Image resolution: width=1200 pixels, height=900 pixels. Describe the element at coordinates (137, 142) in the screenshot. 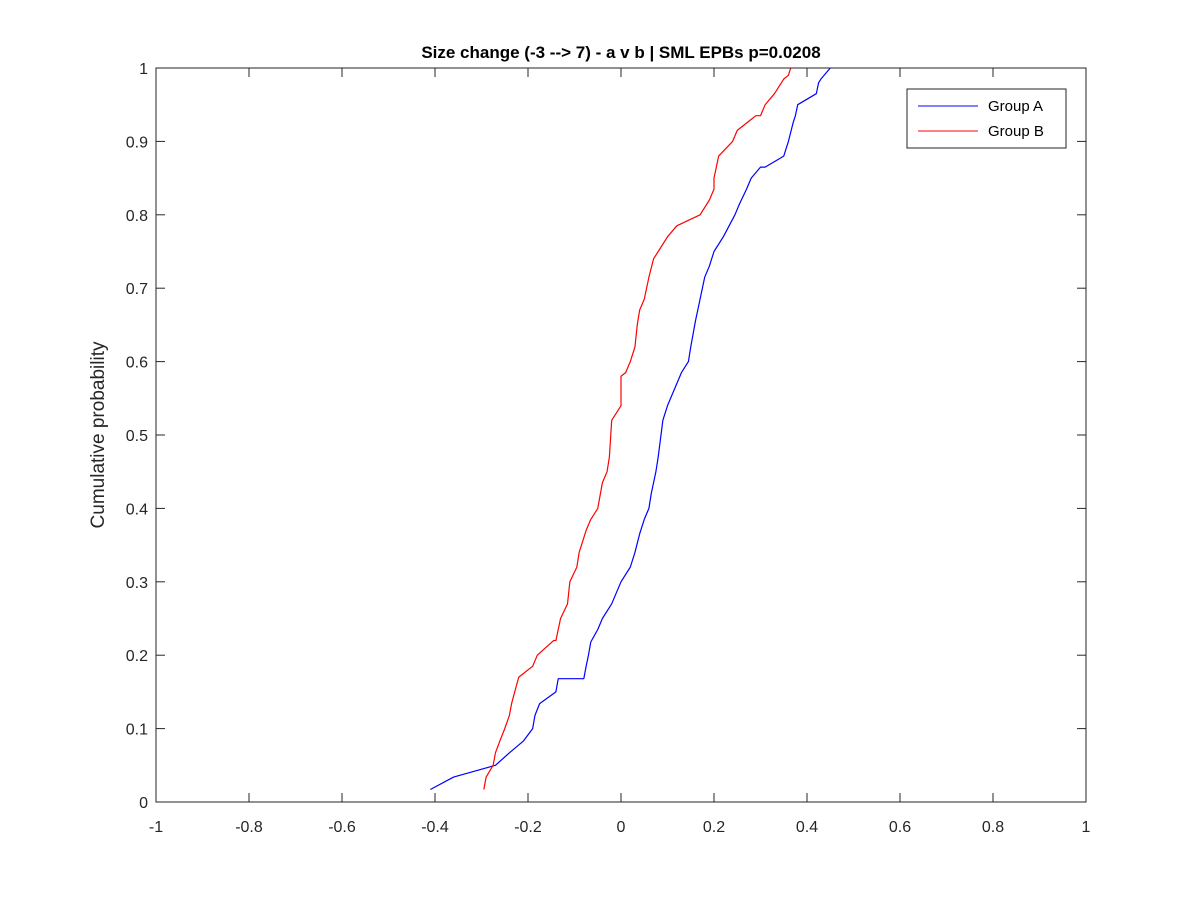

I see `y-tick-label: 0.9` at that location.